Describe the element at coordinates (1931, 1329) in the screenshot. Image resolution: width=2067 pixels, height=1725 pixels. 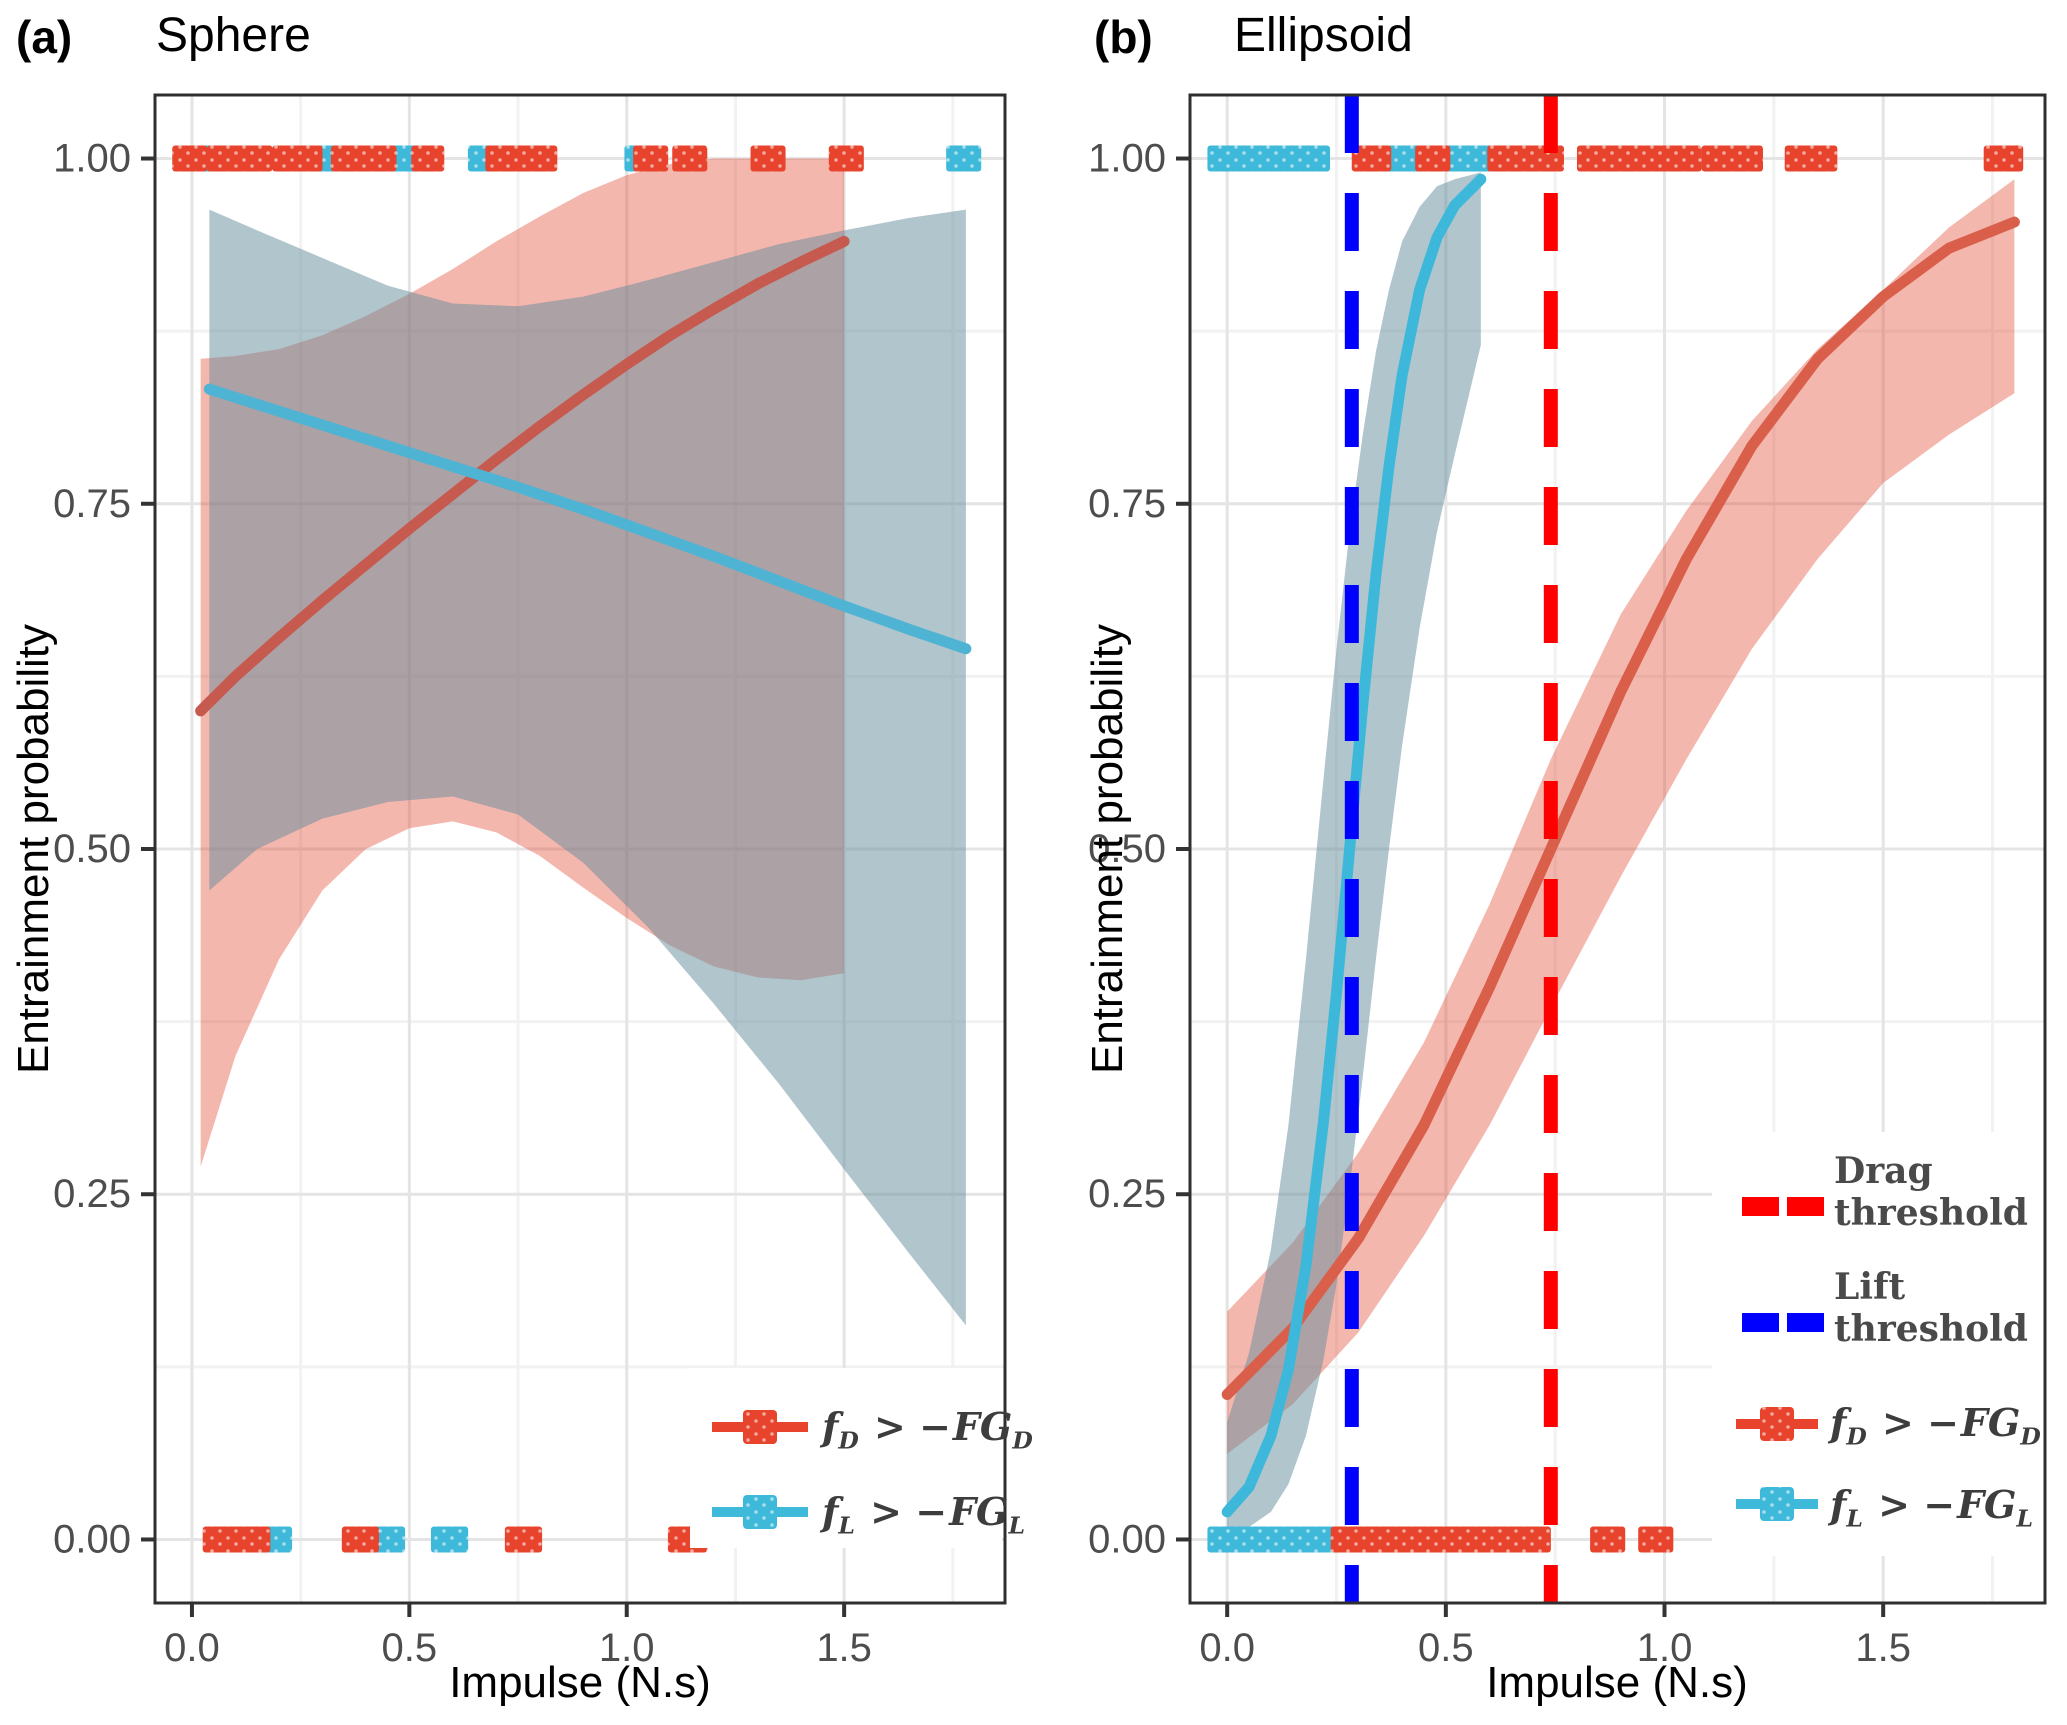
I see `legend-b-lift-threshold-label-line2: threshold` at that location.